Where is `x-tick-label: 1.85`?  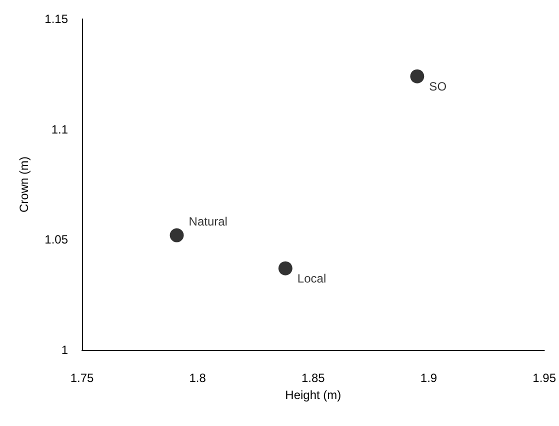 x-tick-label: 1.85 is located at coordinates (313, 378).